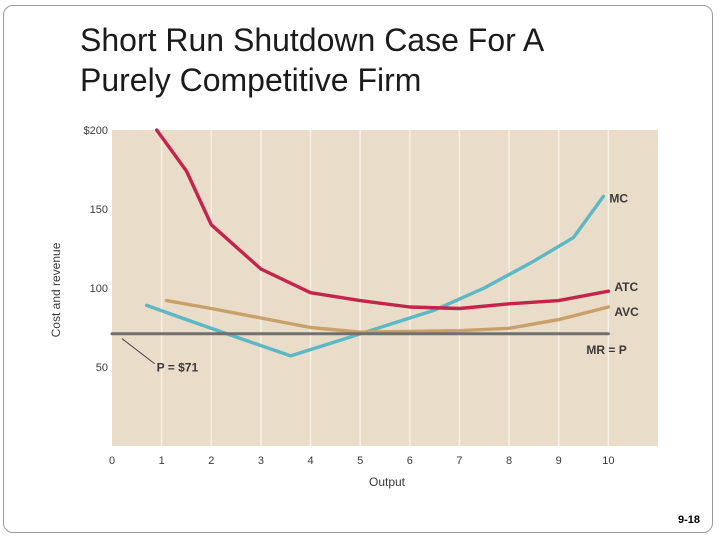  Describe the element at coordinates (387, 316) in the screenshot. I see `series-line-avc` at that location.